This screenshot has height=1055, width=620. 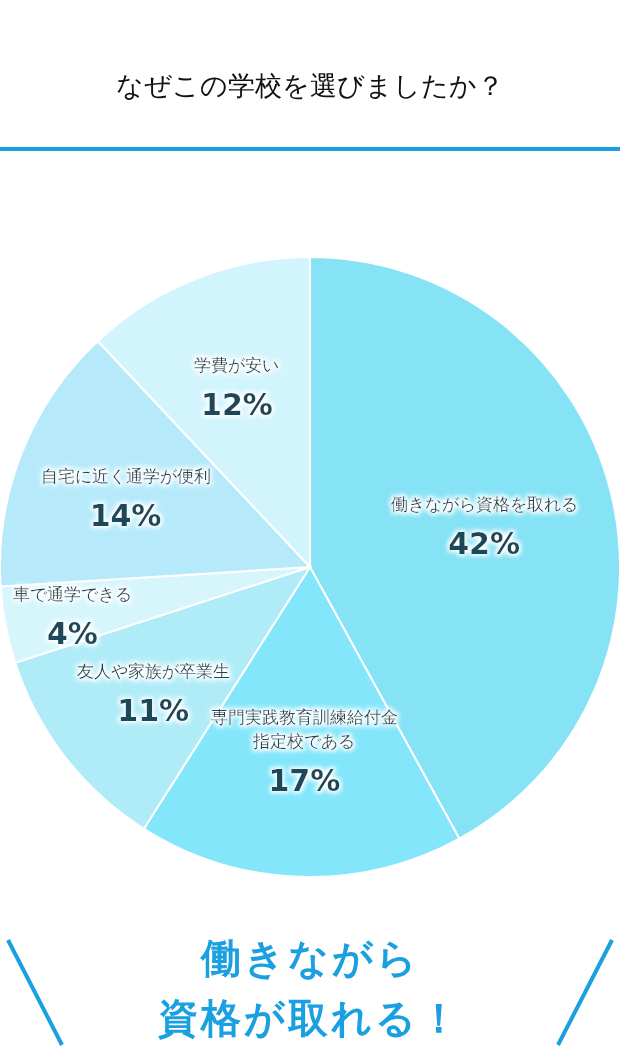 What do you see at coordinates (310, 85) in the screenshot?
I see `title: なぜこの学校を選びましたか？` at bounding box center [310, 85].